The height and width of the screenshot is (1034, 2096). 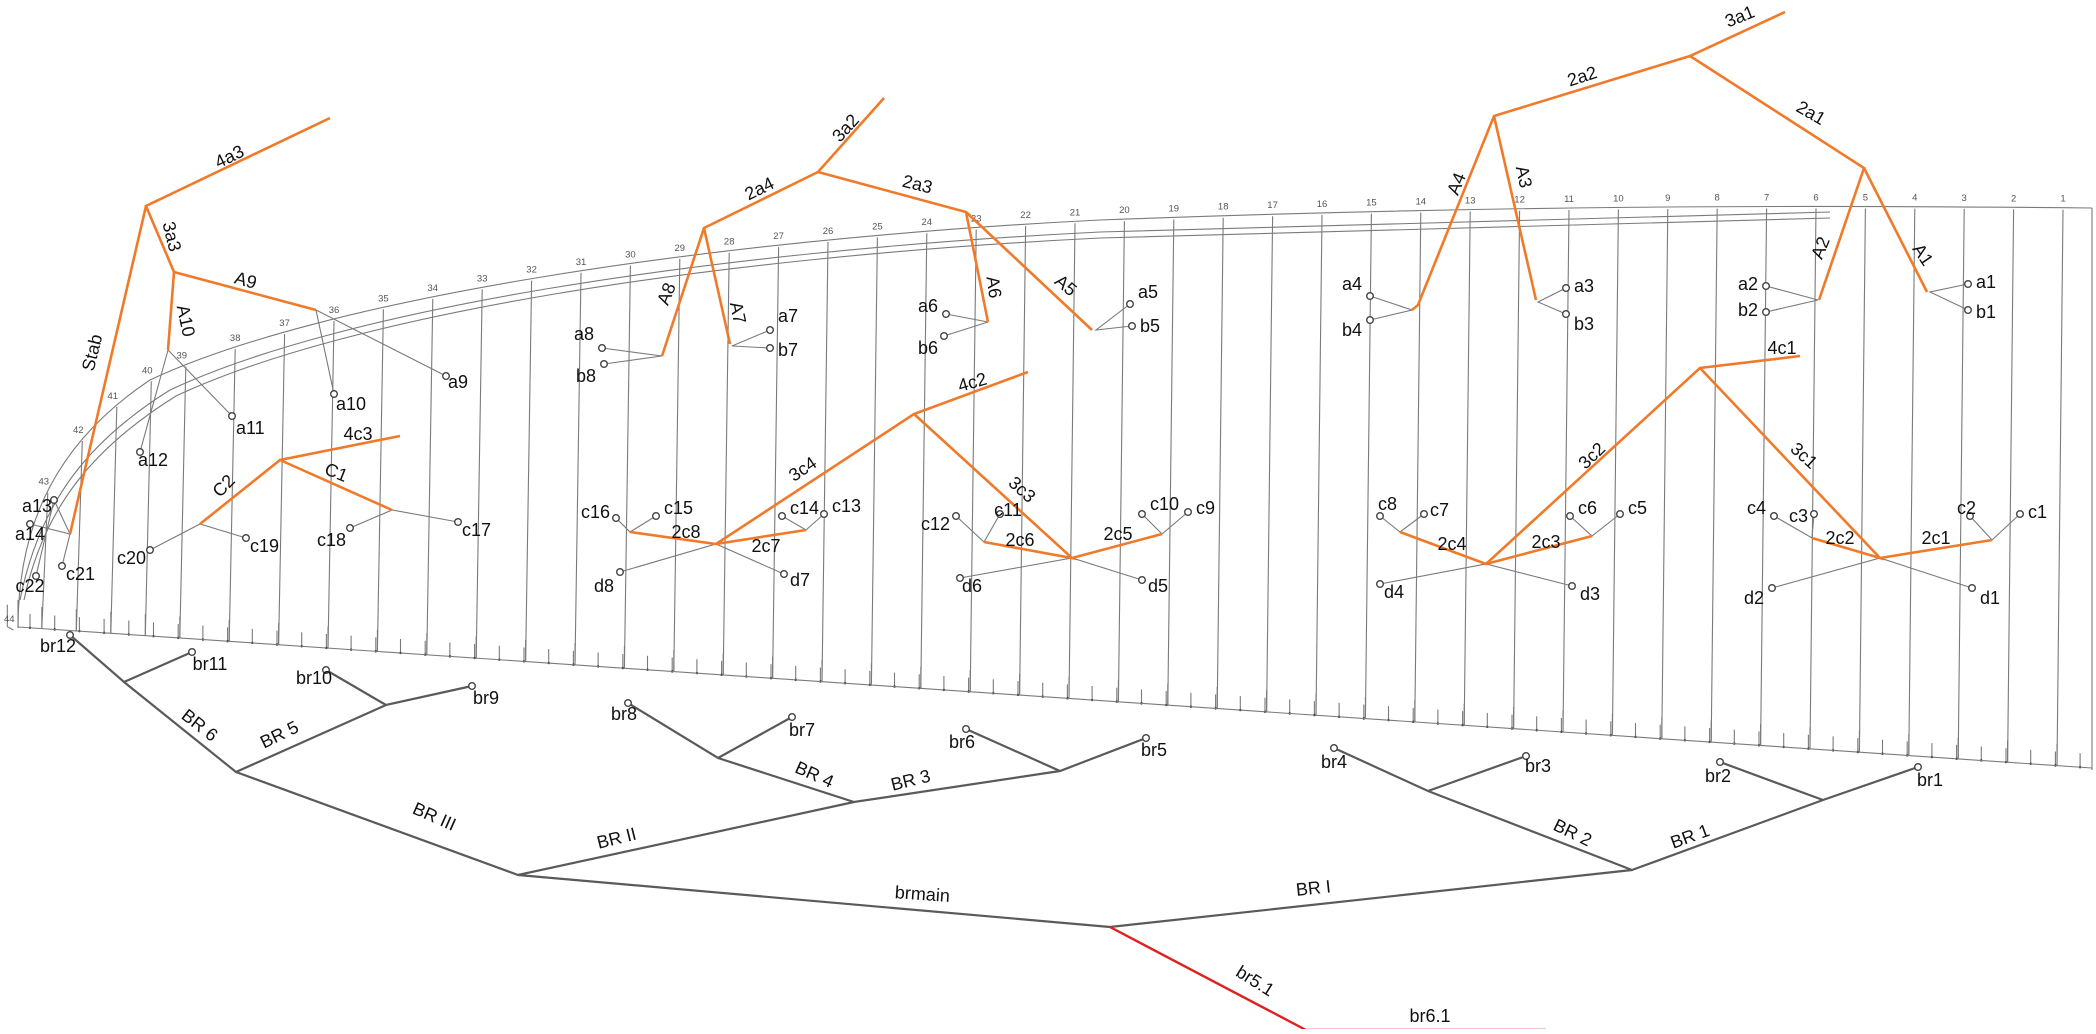 I want to click on label-a4: a4, so click(x=1352, y=284).